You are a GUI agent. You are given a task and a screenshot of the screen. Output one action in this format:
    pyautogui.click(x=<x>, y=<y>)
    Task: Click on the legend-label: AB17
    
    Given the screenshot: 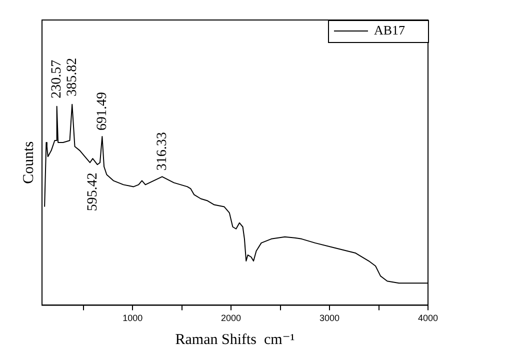 What is the action you would take?
    pyautogui.click(x=390, y=30)
    